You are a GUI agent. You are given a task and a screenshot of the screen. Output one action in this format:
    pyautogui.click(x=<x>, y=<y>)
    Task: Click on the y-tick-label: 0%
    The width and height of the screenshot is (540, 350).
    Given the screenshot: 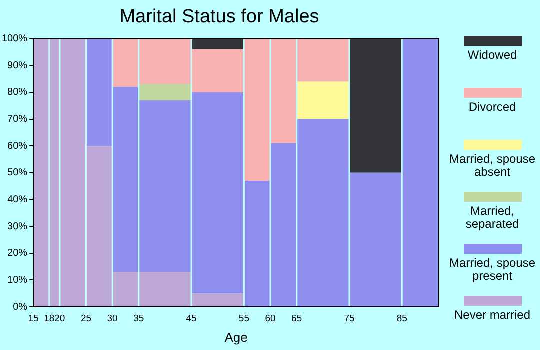 What is the action you would take?
    pyautogui.click(x=20, y=307)
    